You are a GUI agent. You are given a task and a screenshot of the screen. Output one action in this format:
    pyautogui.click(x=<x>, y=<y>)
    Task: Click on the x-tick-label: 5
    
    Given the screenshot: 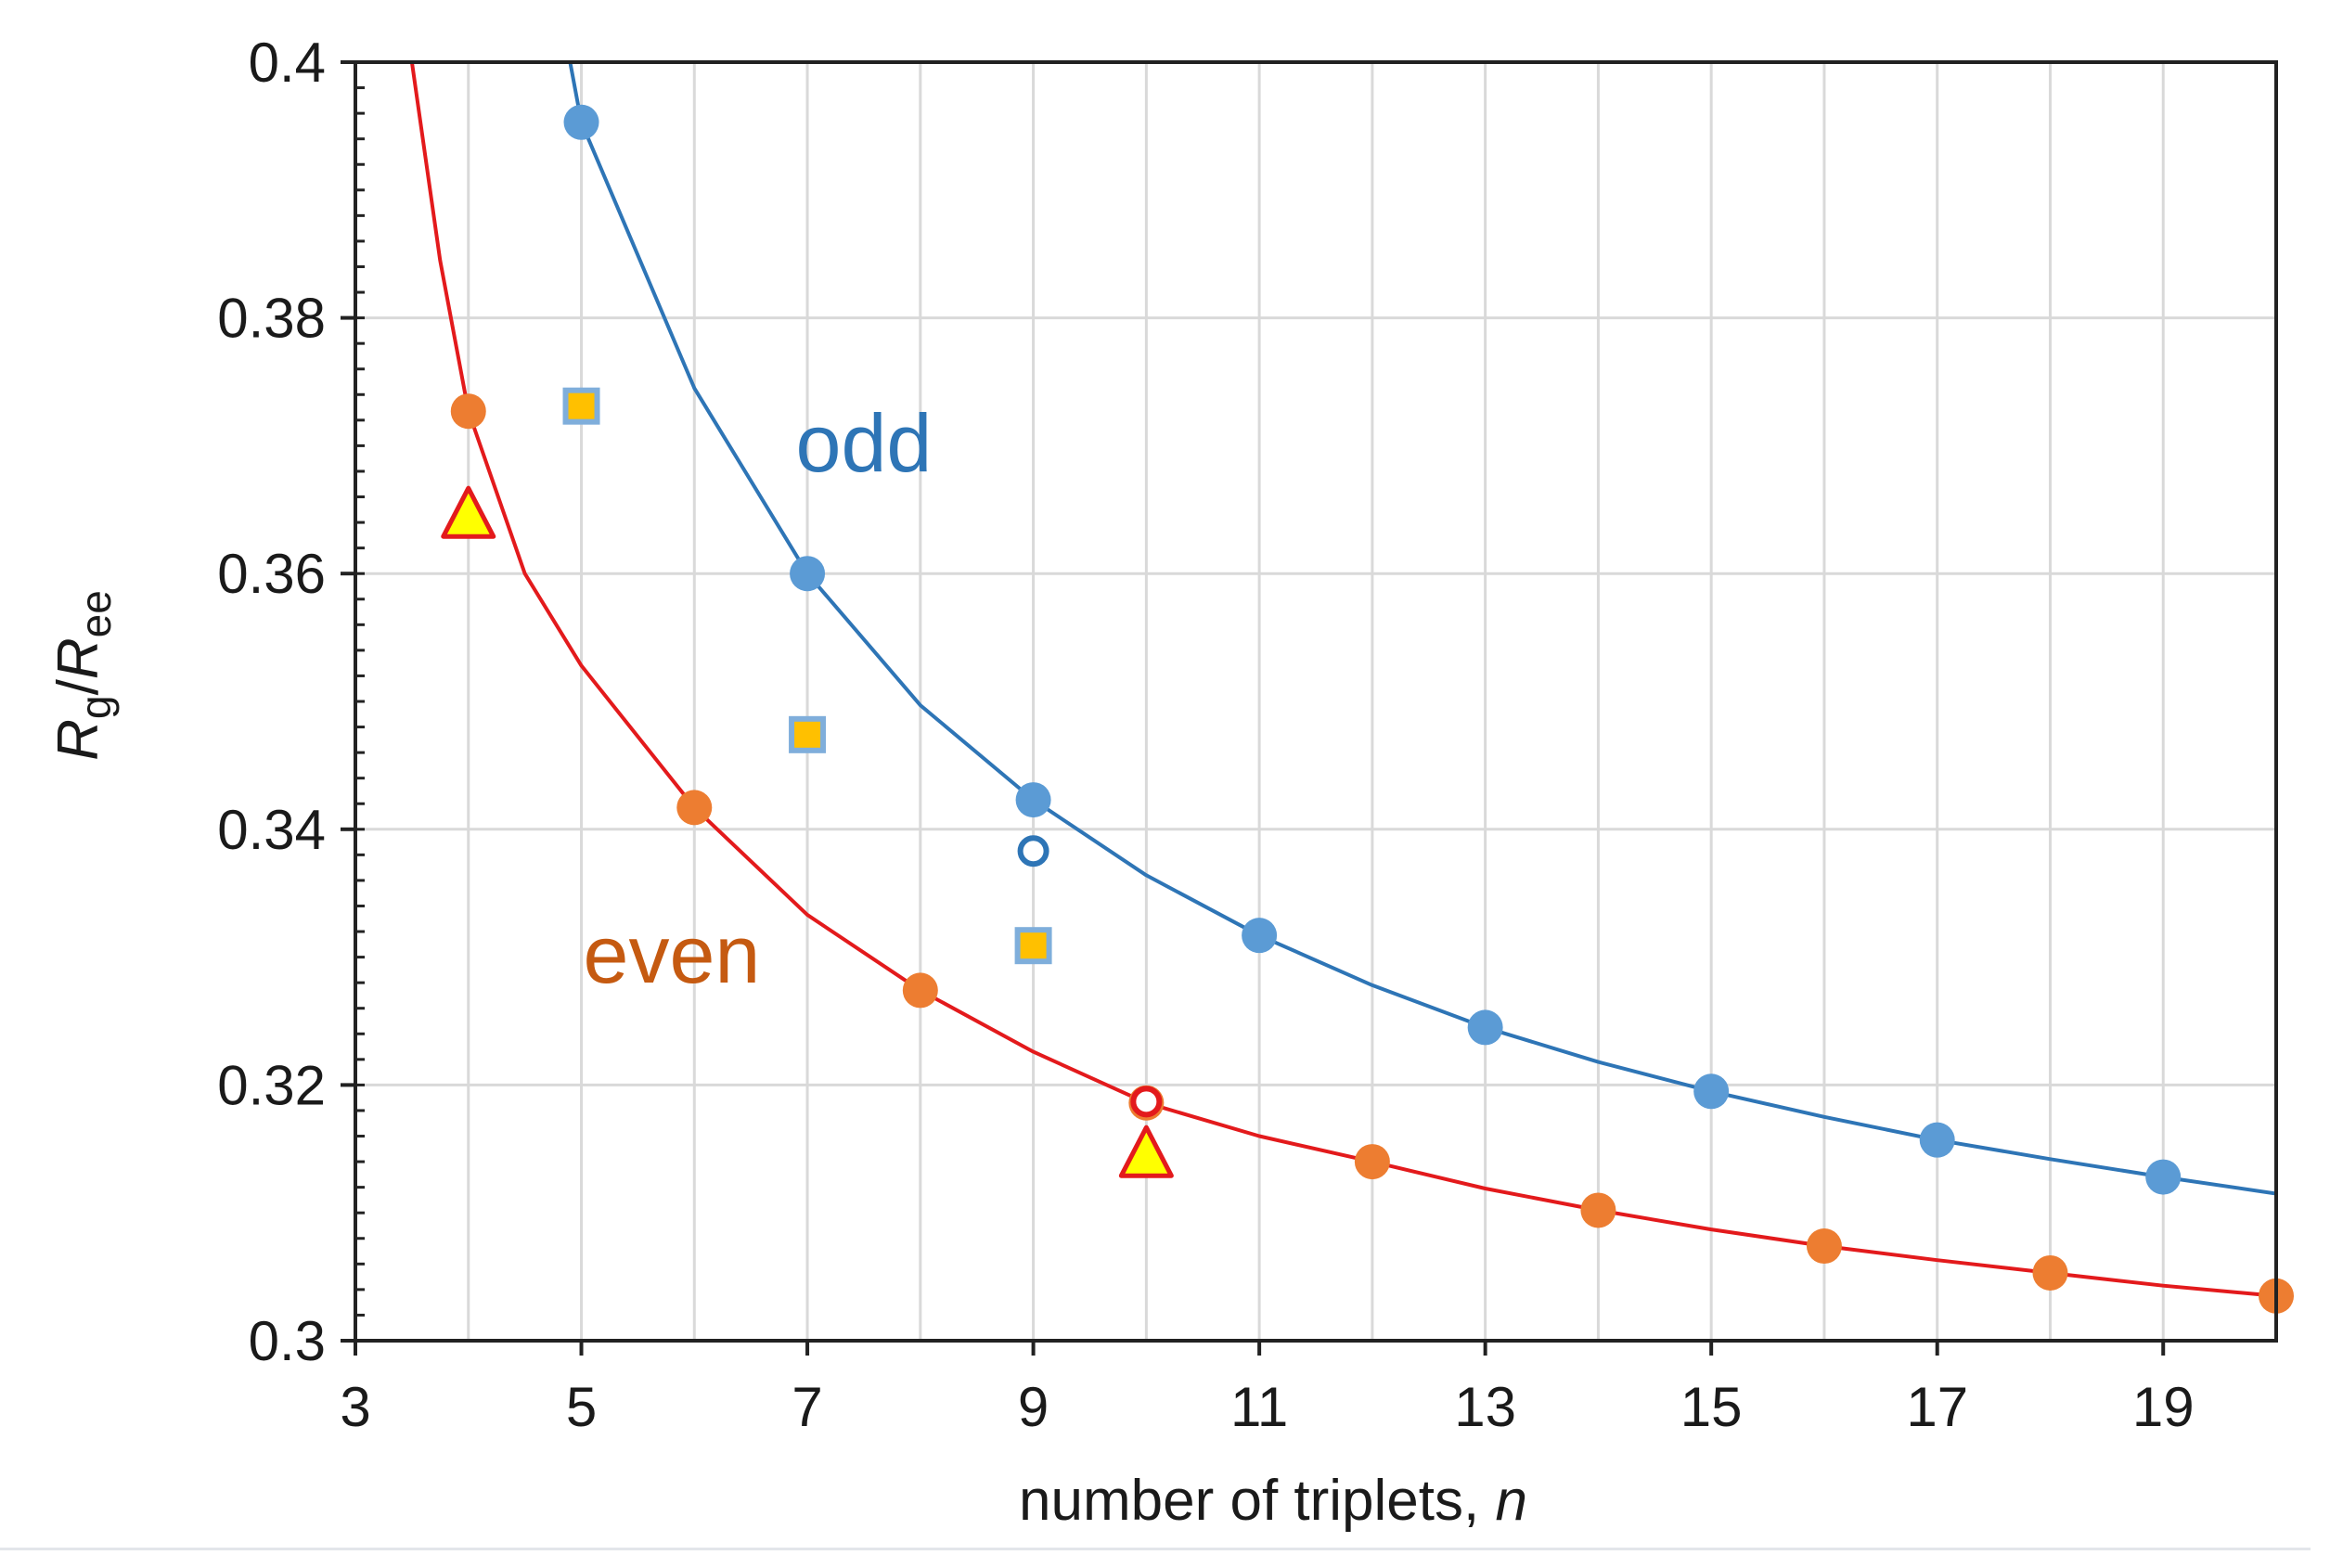 What is the action you would take?
    pyautogui.click(x=581, y=1407)
    